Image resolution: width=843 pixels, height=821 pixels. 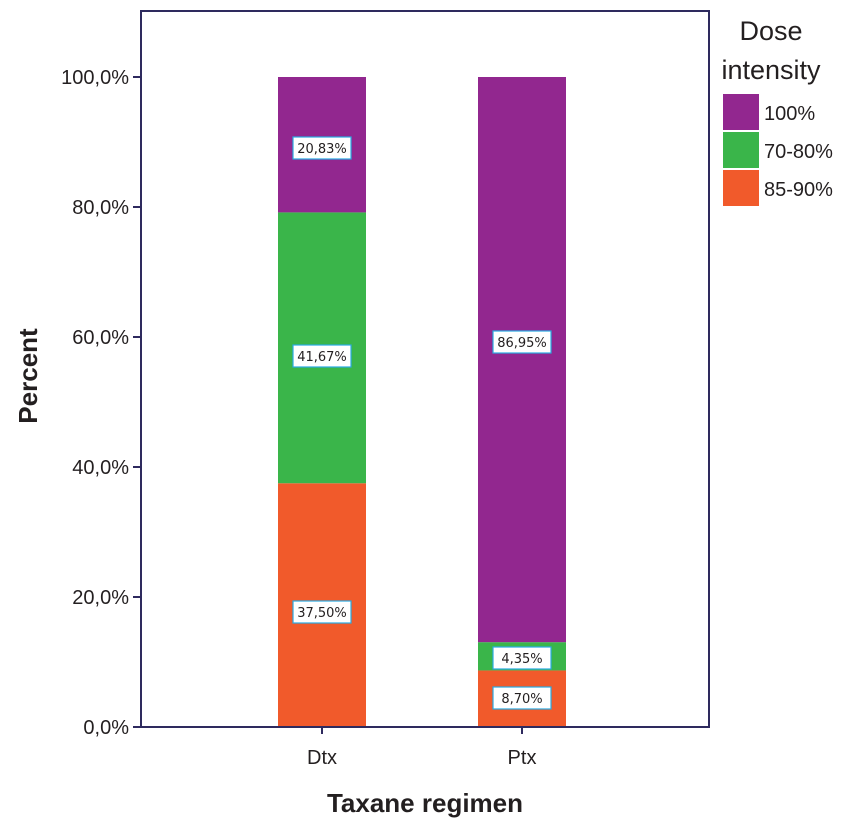 What do you see at coordinates (100, 338) in the screenshot?
I see `y-tick-label: 60,0%` at bounding box center [100, 338].